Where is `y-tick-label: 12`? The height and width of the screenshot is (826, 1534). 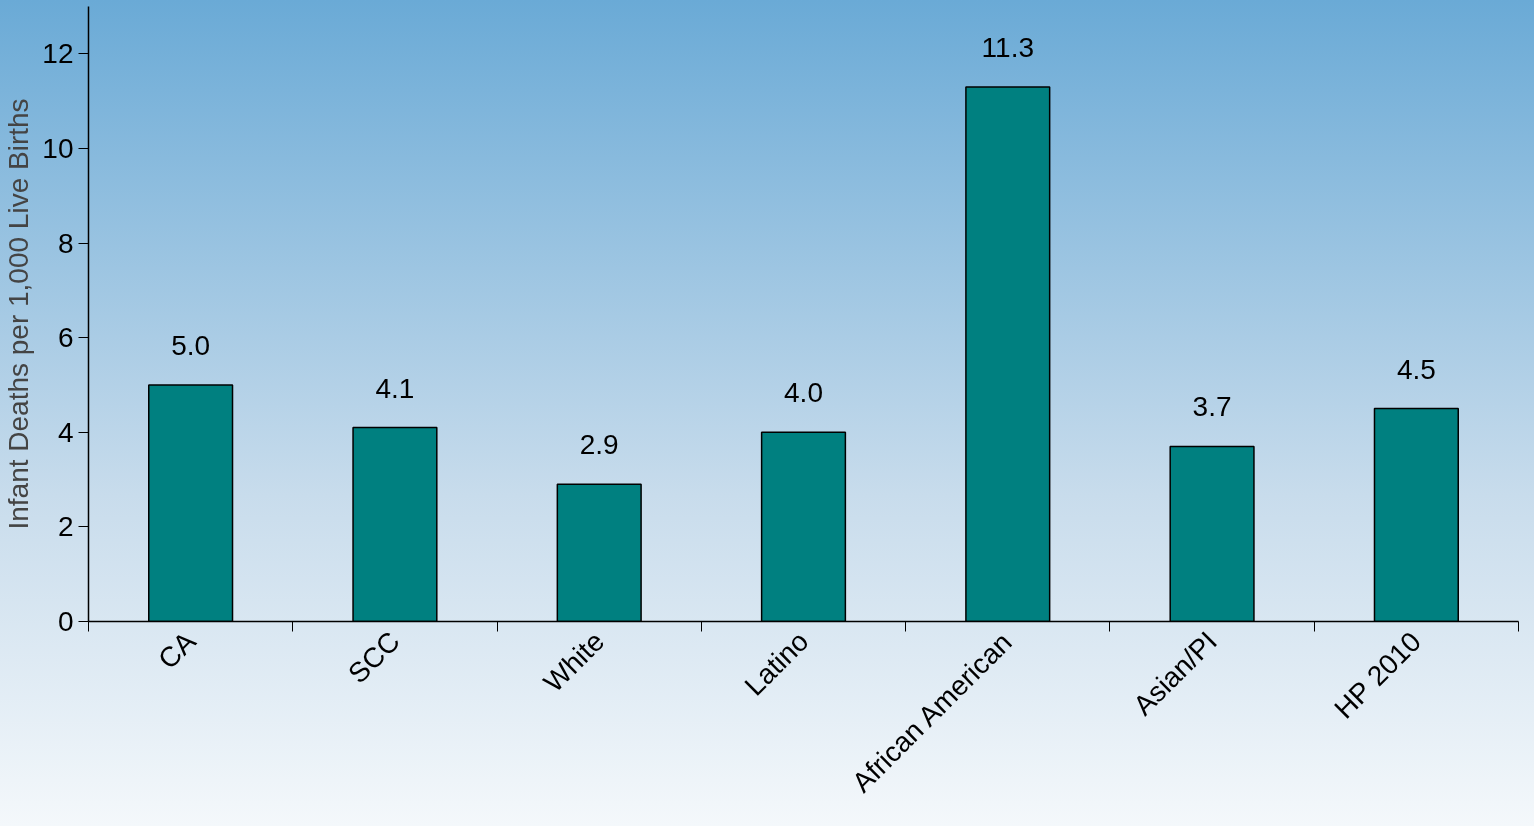 y-tick-label: 12 is located at coordinates (58, 54).